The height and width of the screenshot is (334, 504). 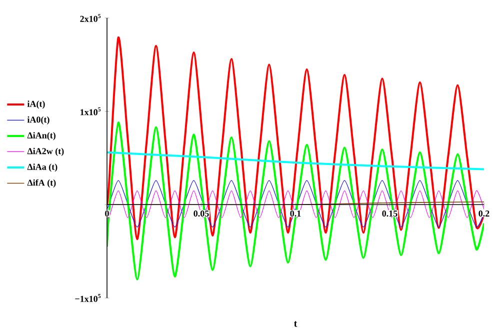 What do you see at coordinates (88, 298) in the screenshot?
I see `y-tick-label: −1x10$^{5}$` at bounding box center [88, 298].